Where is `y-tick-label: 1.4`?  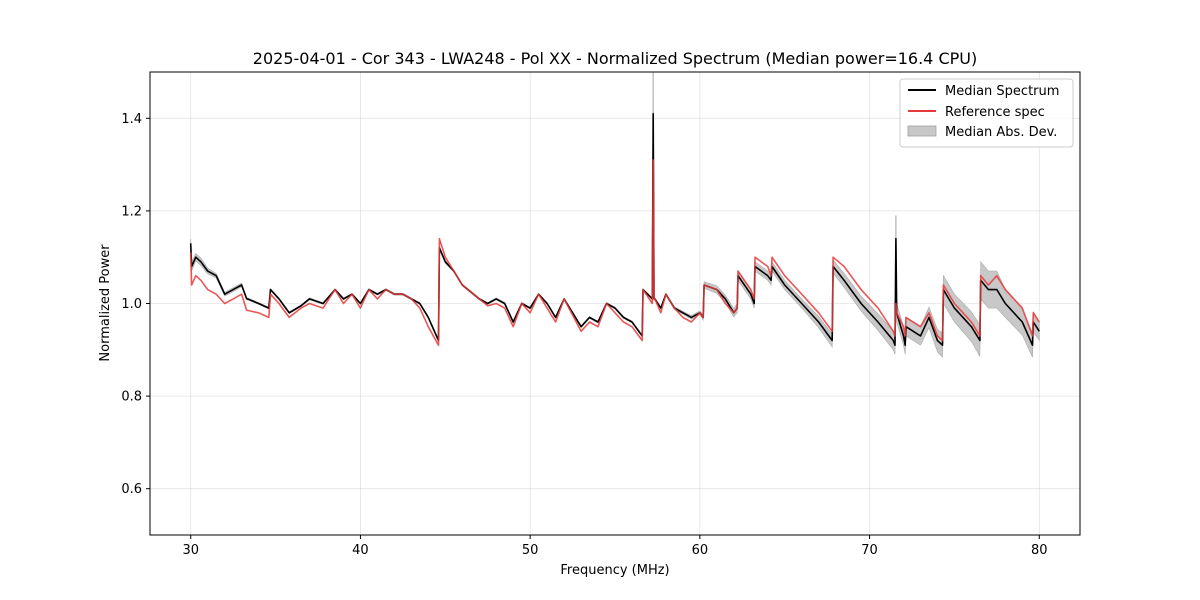
y-tick-label: 1.4 is located at coordinates (131, 119).